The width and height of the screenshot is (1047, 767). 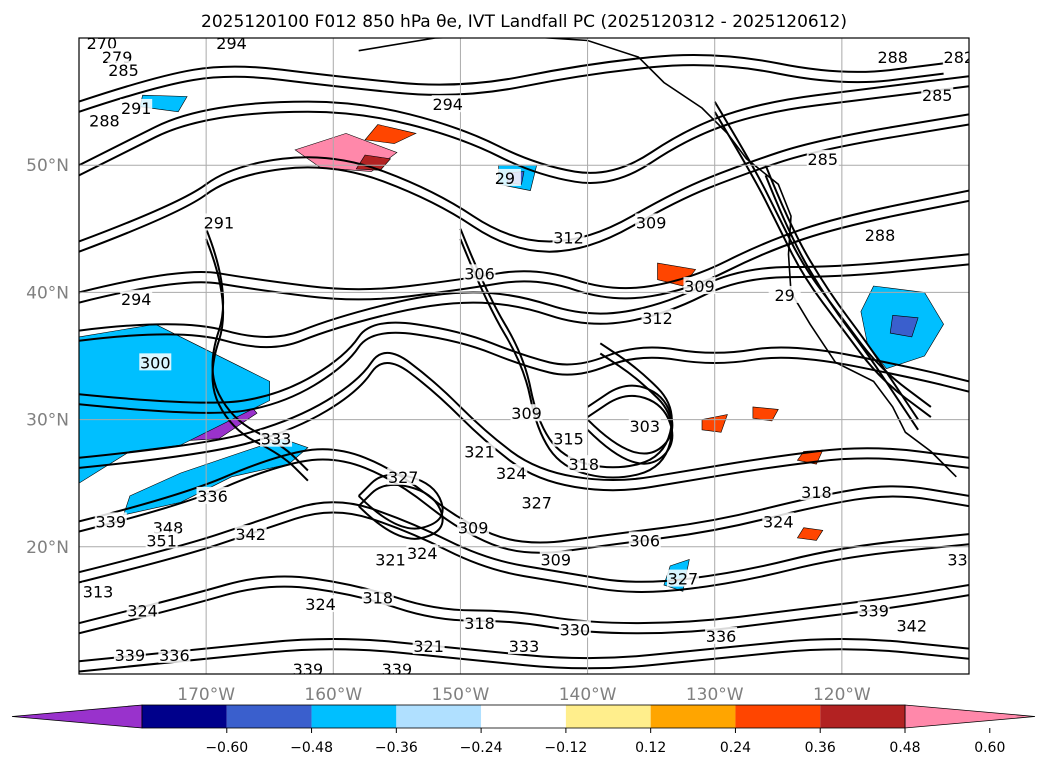 I want to click on contour-label-28: 351, so click(x=161, y=540).